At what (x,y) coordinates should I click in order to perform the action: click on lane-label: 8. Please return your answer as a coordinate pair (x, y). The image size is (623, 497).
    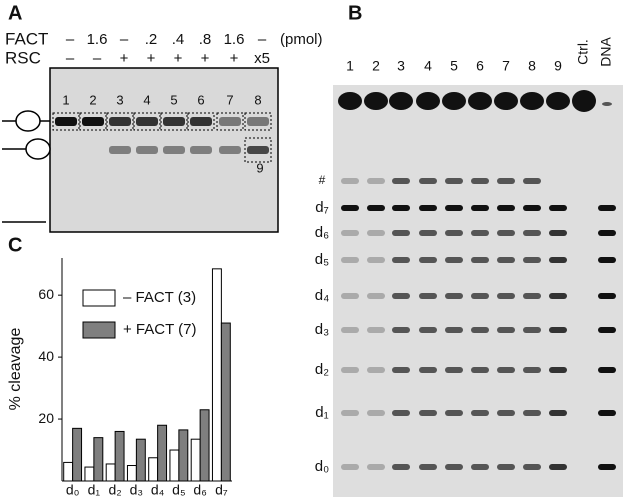
    Looking at the image, I should click on (257, 99).